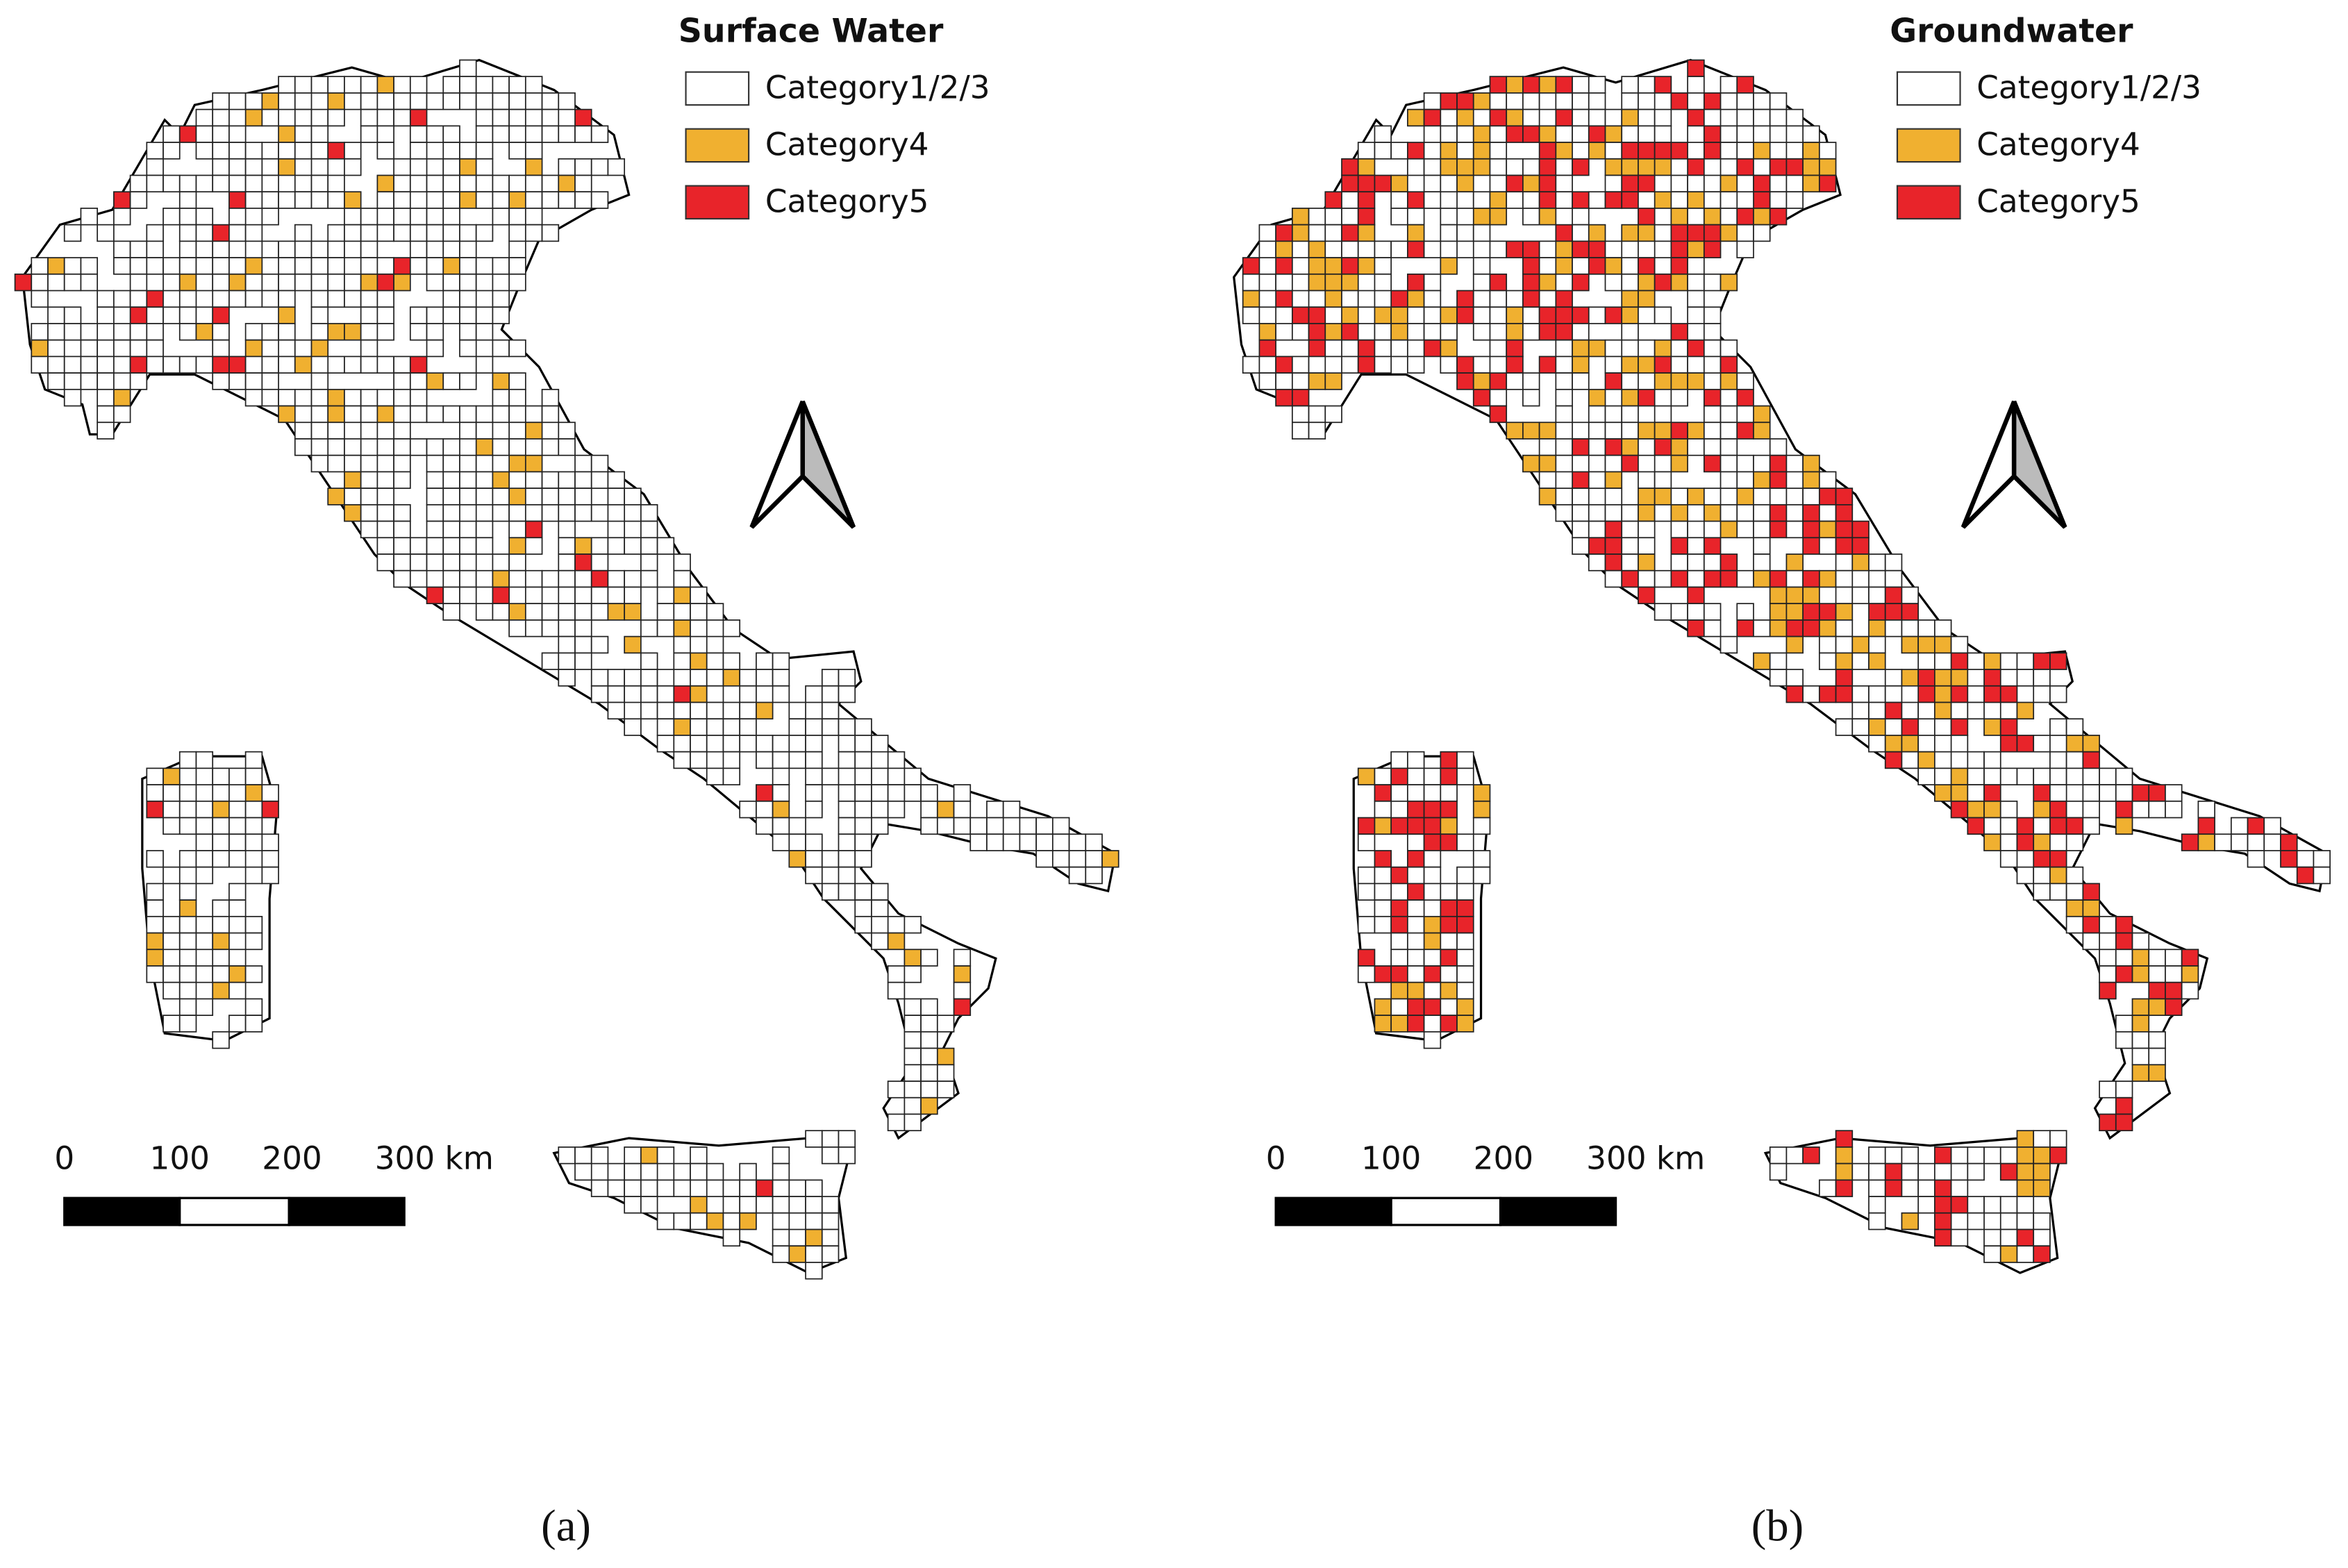 The width and height of the screenshot is (2348, 1568). I want to click on scale-label: 200, so click(1503, 1158).